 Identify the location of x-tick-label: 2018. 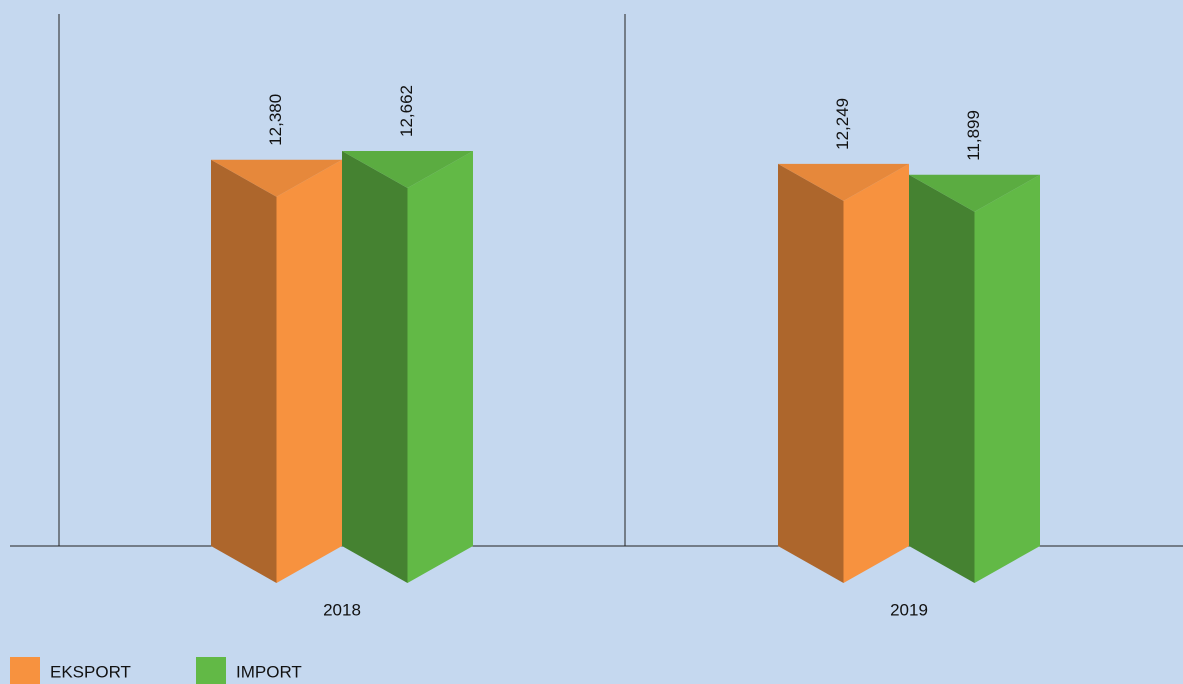
(342, 609).